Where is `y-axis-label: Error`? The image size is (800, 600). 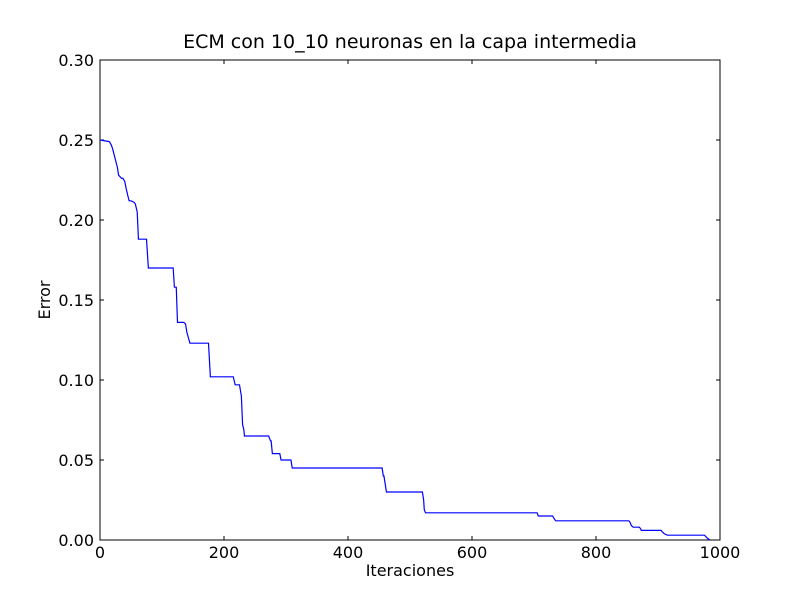
y-axis-label: Error is located at coordinates (44, 299).